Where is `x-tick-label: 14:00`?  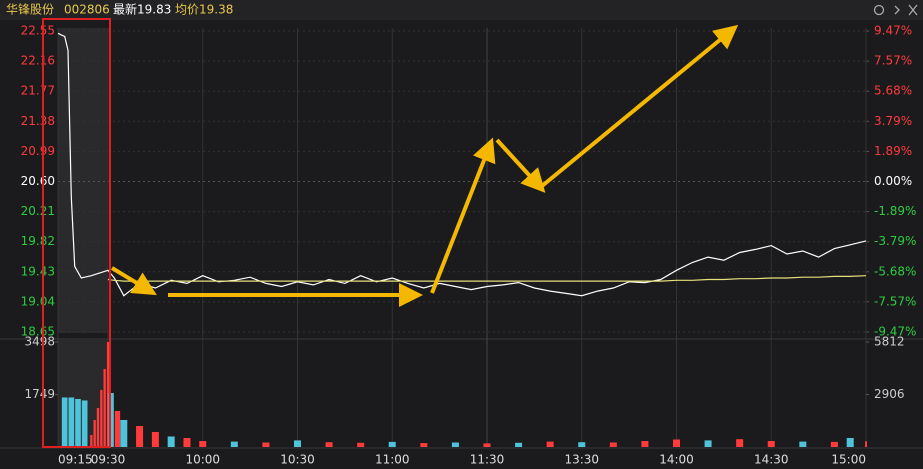
x-tick-label: 14:00 is located at coordinates (676, 460).